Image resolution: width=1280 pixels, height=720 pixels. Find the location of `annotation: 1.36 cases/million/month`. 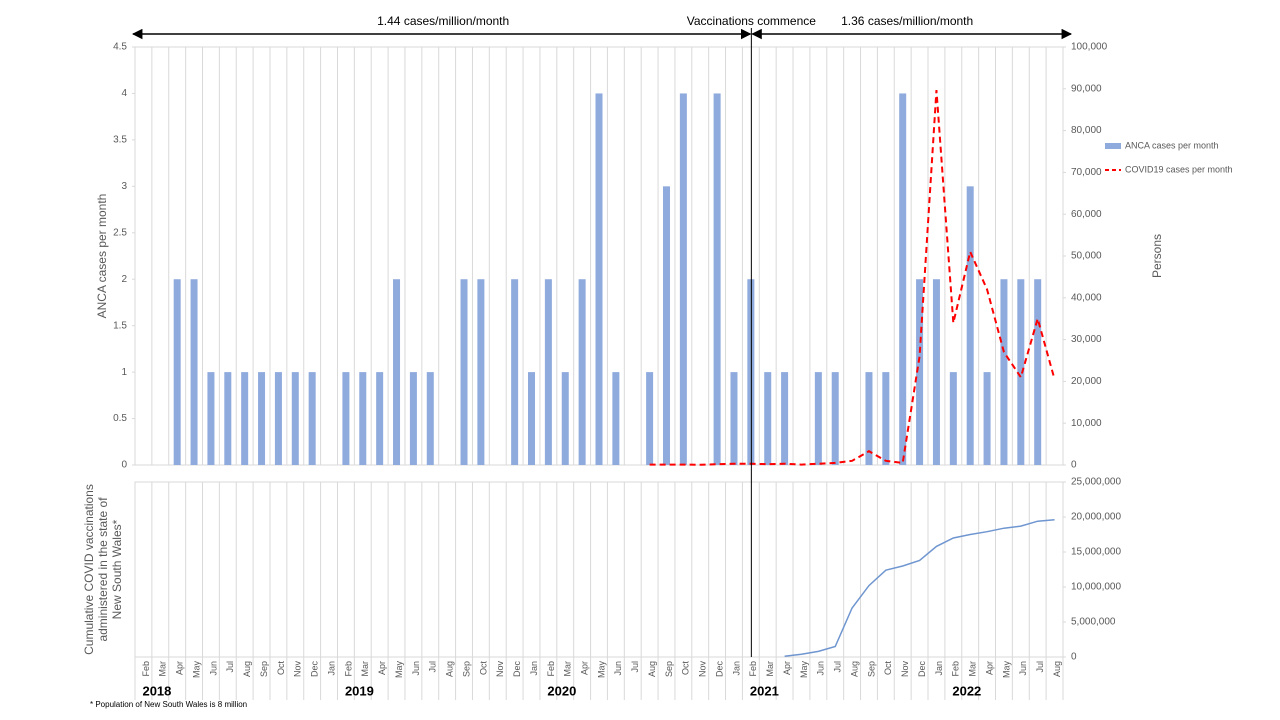

annotation: 1.36 cases/million/month is located at coordinates (907, 21).